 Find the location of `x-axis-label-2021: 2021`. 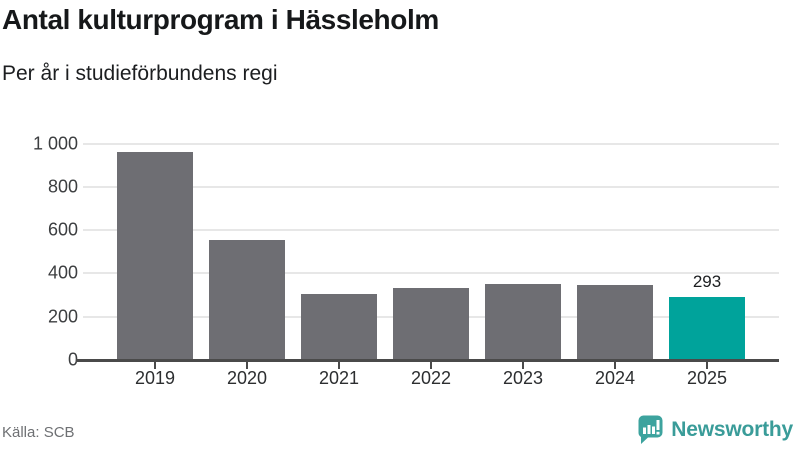

x-axis-label-2021: 2021 is located at coordinates (339, 378).